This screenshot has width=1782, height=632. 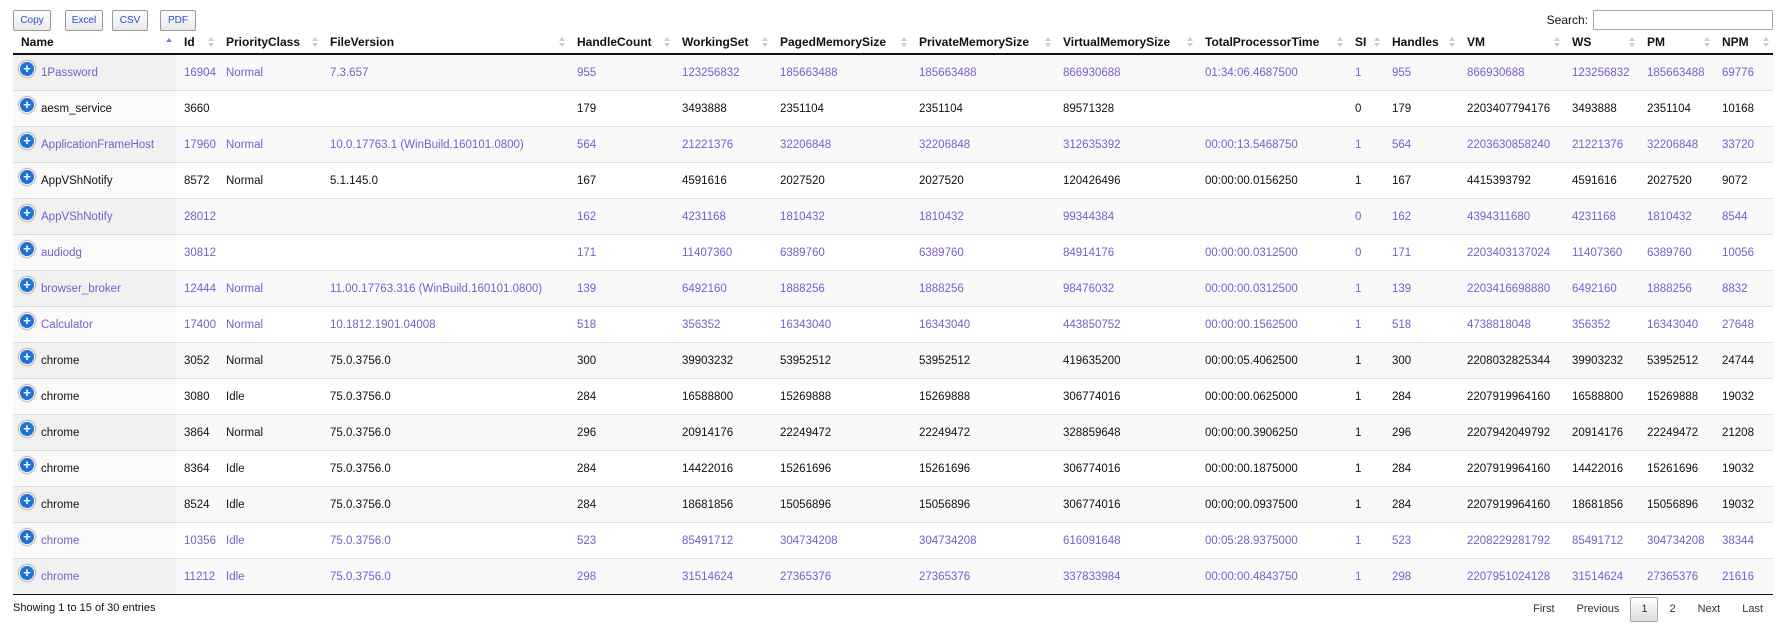 I want to click on table-cell: 11212, so click(x=197, y=576).